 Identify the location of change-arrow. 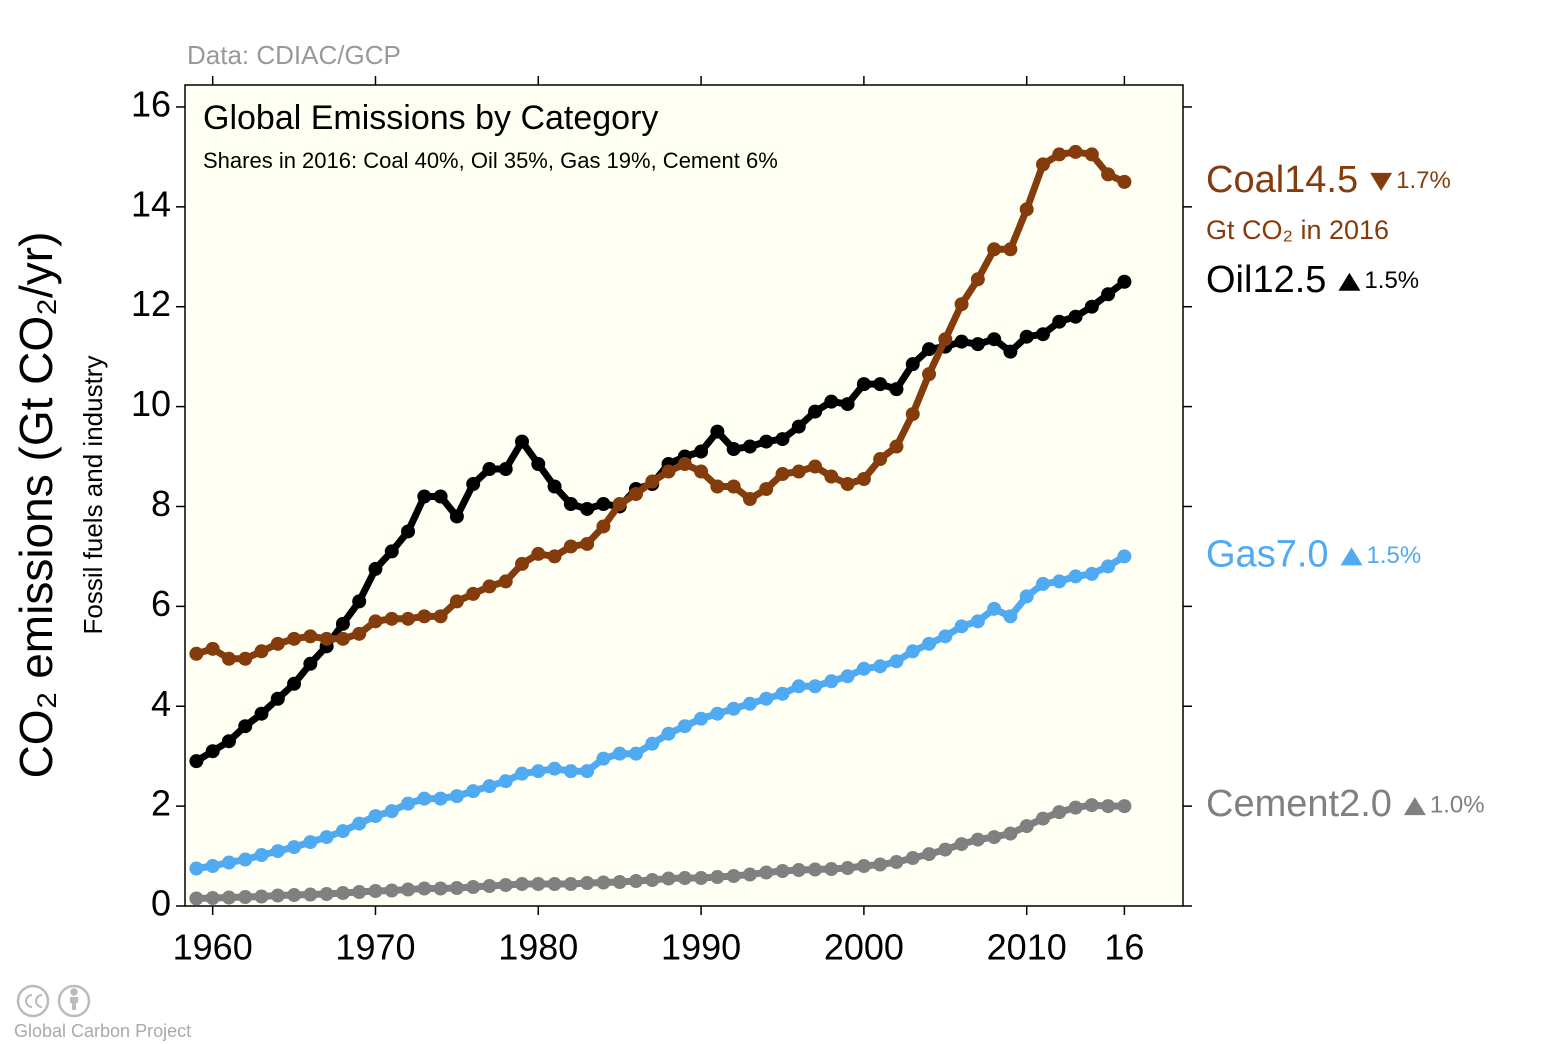
(1414, 806).